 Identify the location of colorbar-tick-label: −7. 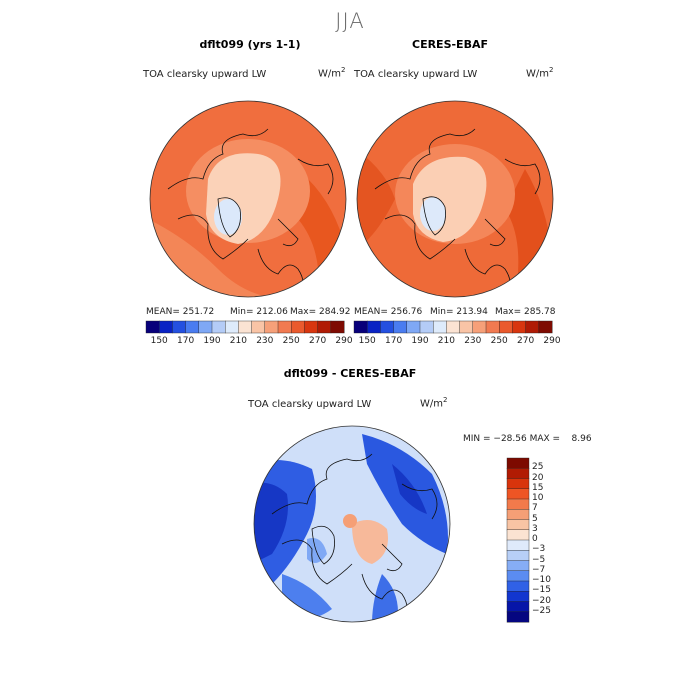
(539, 569).